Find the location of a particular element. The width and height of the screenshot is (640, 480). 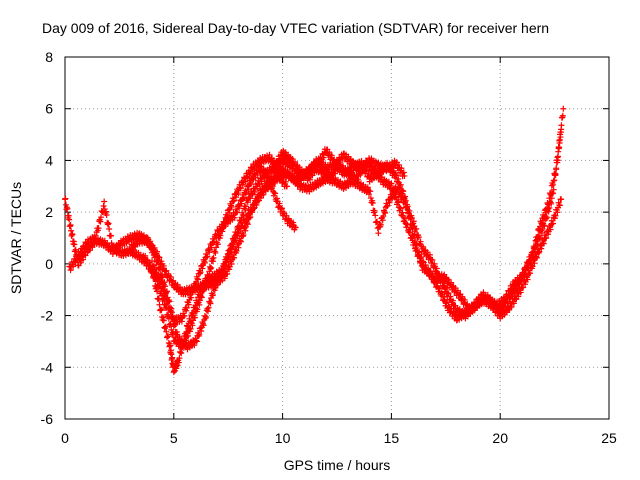

y-tick-label: -6 is located at coordinates (47, 419).